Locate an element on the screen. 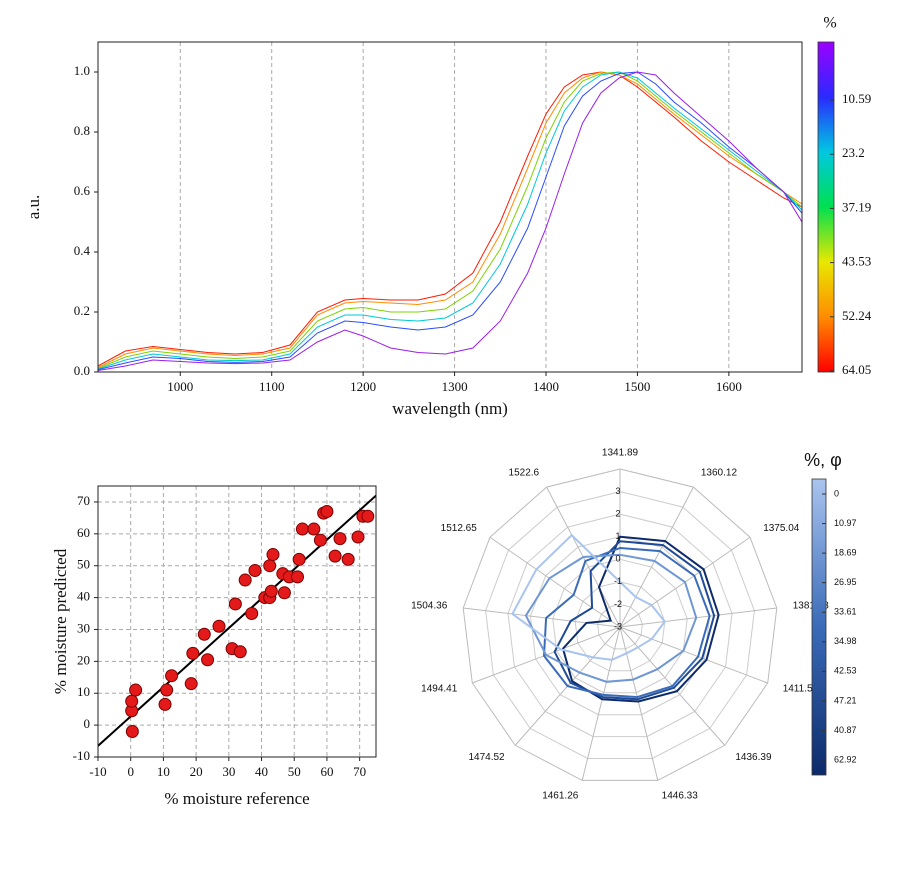 The width and height of the screenshot is (900, 869). radar-tick-label: -3 is located at coordinates (618, 626).